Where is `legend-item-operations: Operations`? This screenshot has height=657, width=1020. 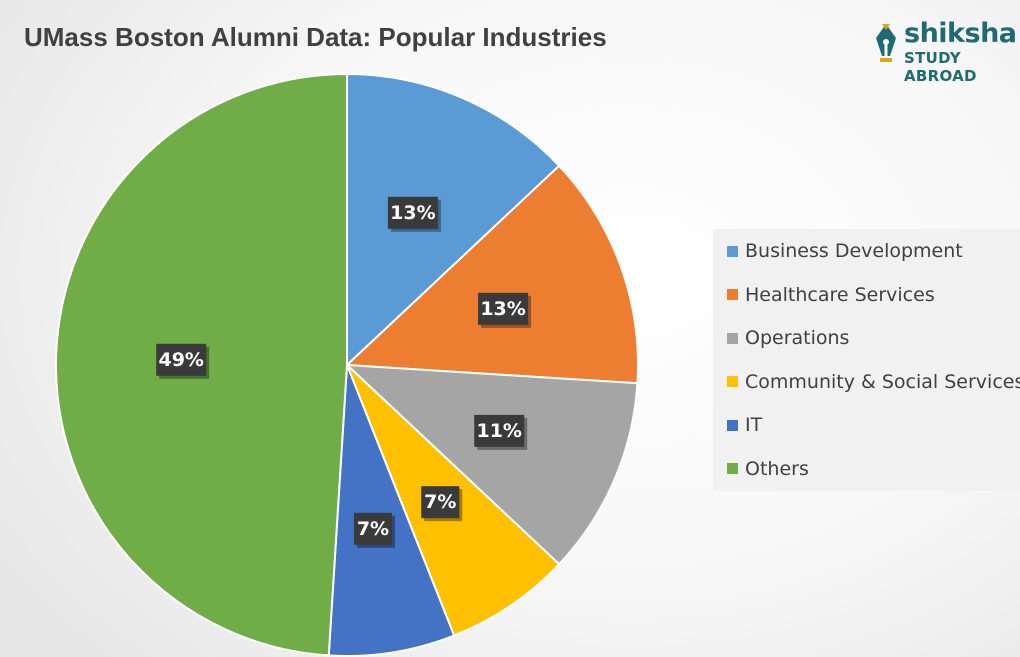
legend-item-operations: Operations is located at coordinates (788, 338).